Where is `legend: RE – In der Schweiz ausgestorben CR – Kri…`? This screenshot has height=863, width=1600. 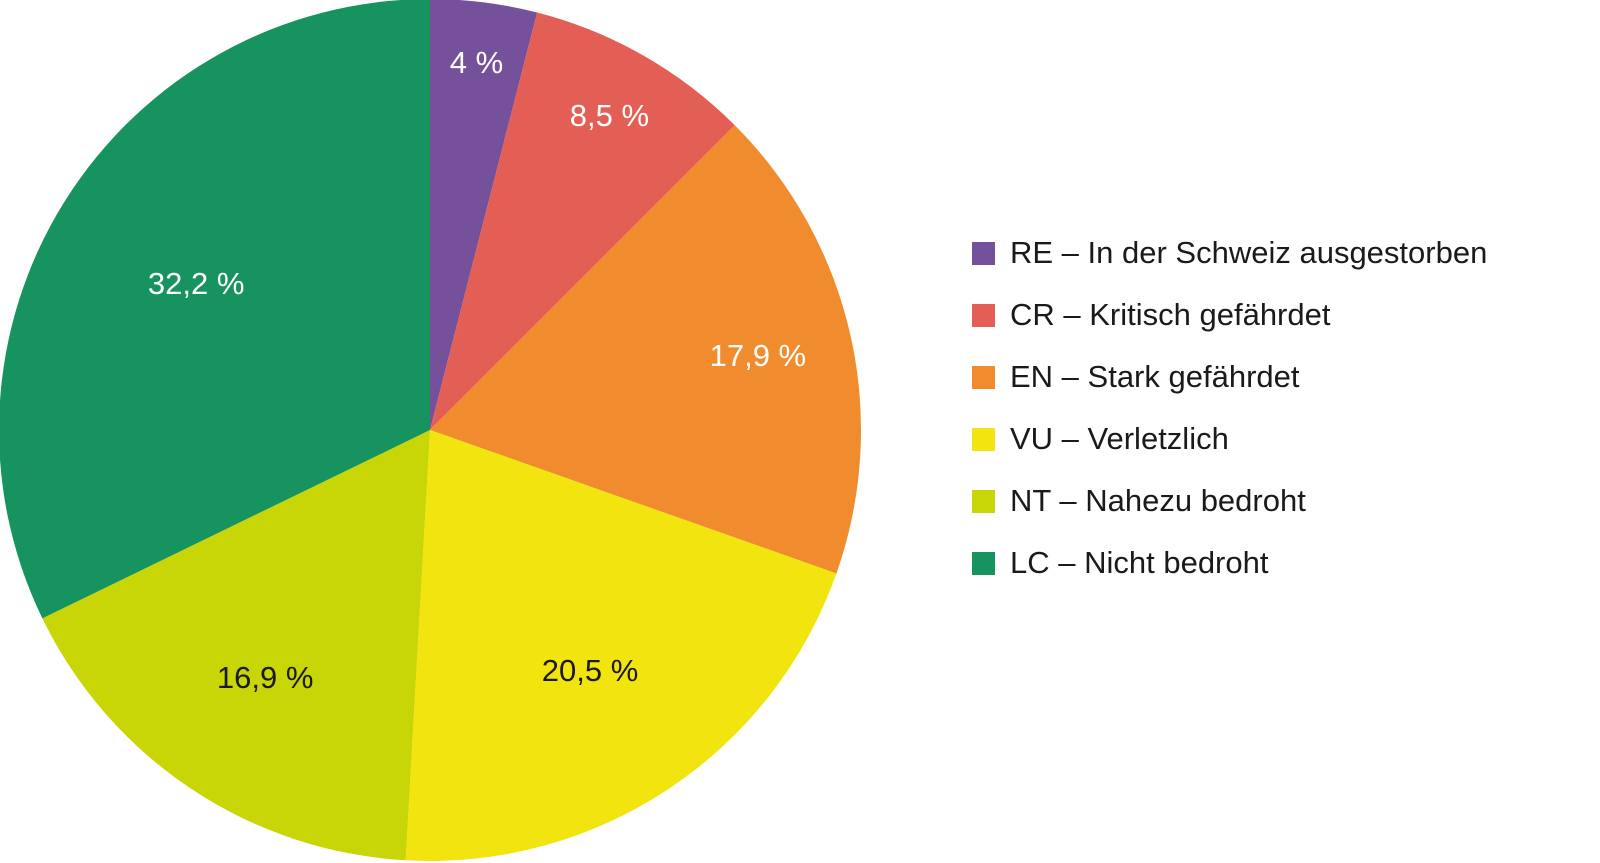 legend: RE – In der Schweiz ausgestorben CR – Kri… is located at coordinates (1229, 408).